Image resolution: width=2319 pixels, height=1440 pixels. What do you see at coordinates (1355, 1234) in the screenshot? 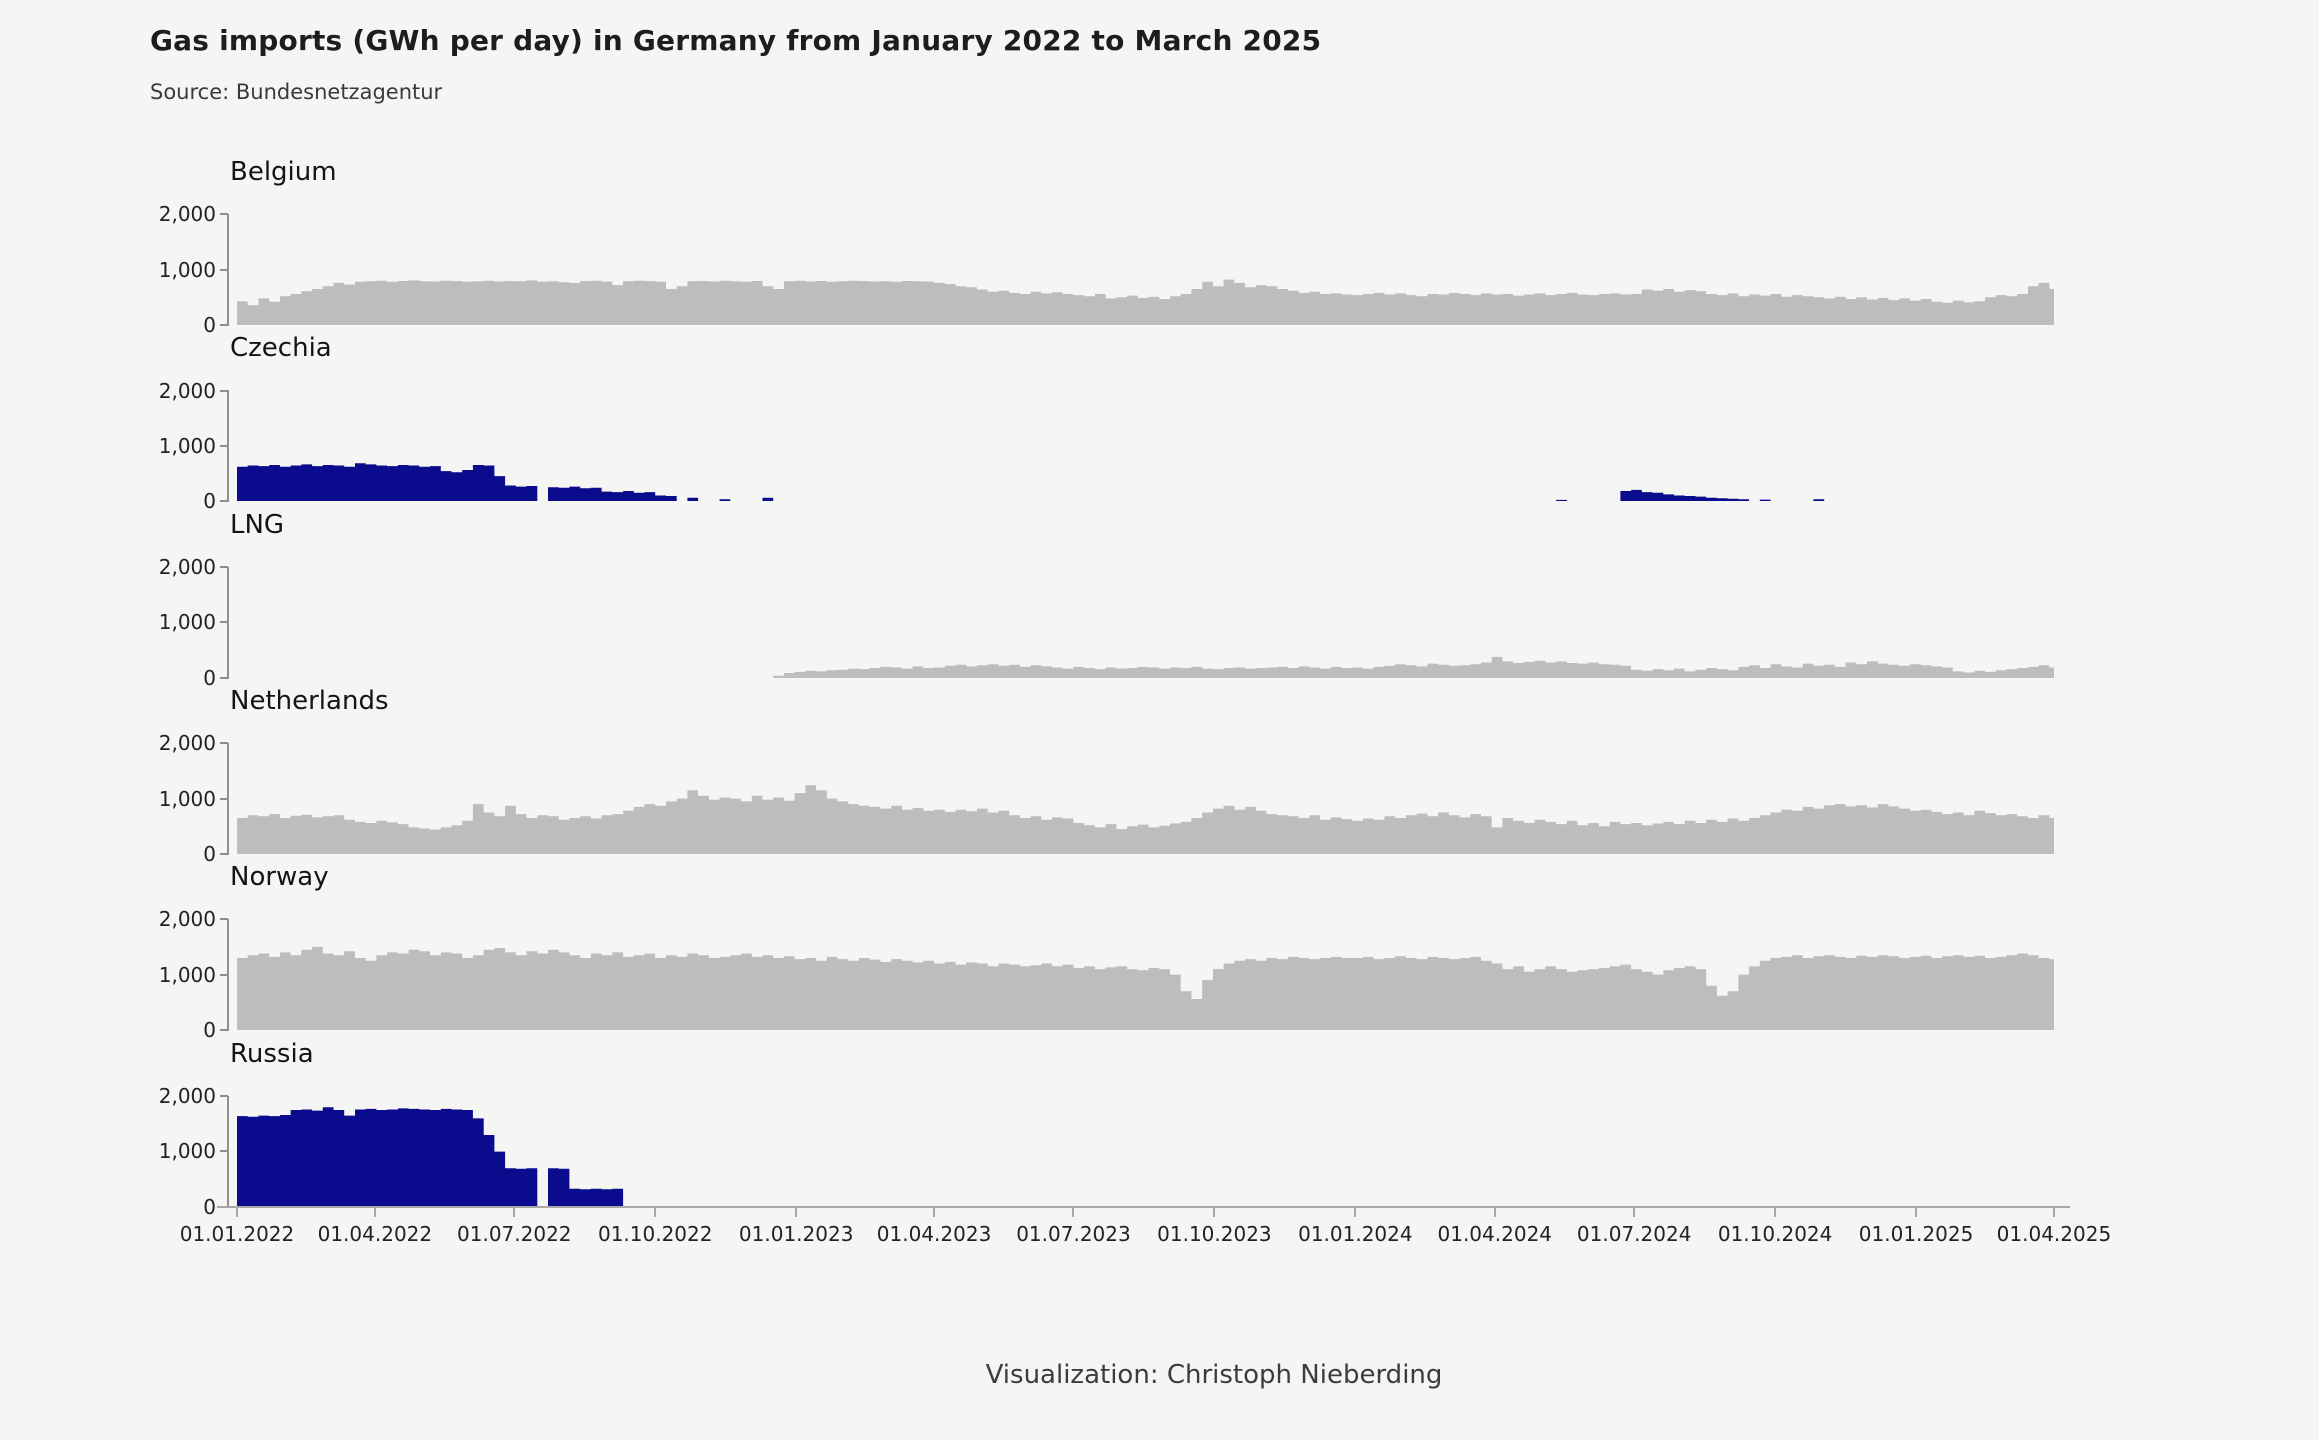
I see `x-tick-label: 01.01.2024` at bounding box center [1355, 1234].